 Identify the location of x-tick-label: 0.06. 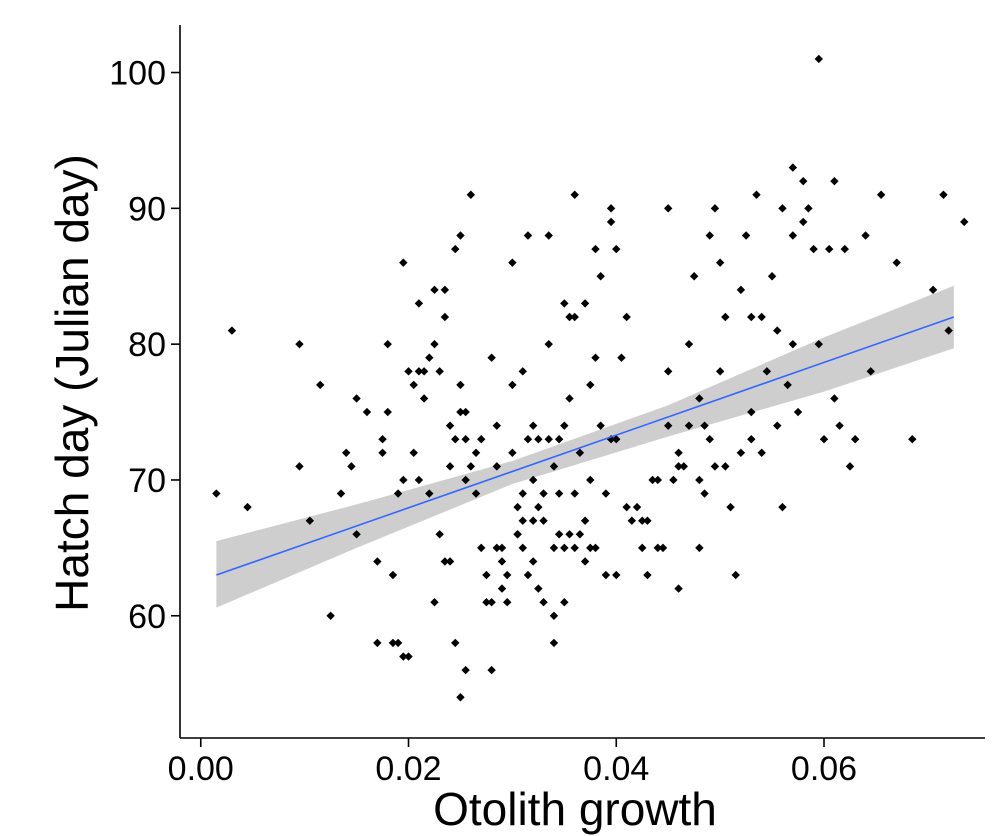
(824, 769).